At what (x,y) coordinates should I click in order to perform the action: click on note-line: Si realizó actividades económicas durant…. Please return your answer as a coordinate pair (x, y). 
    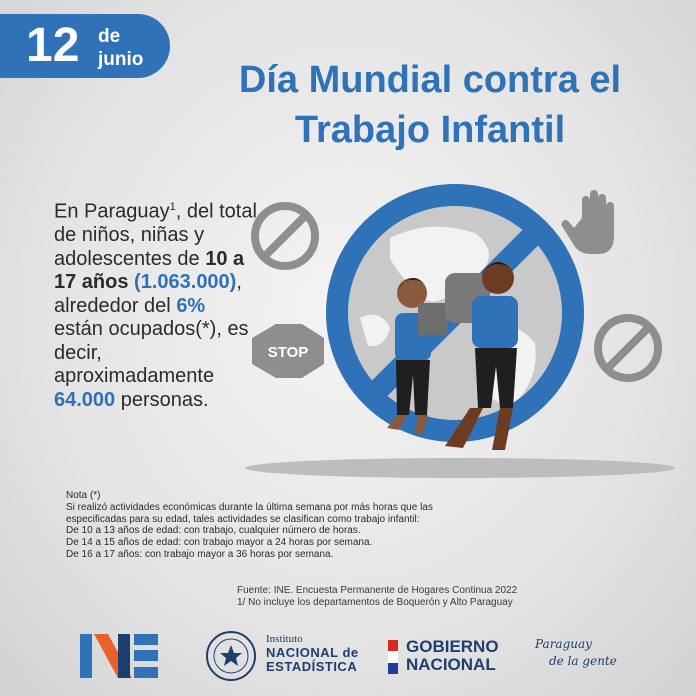
    Looking at the image, I should click on (249, 507).